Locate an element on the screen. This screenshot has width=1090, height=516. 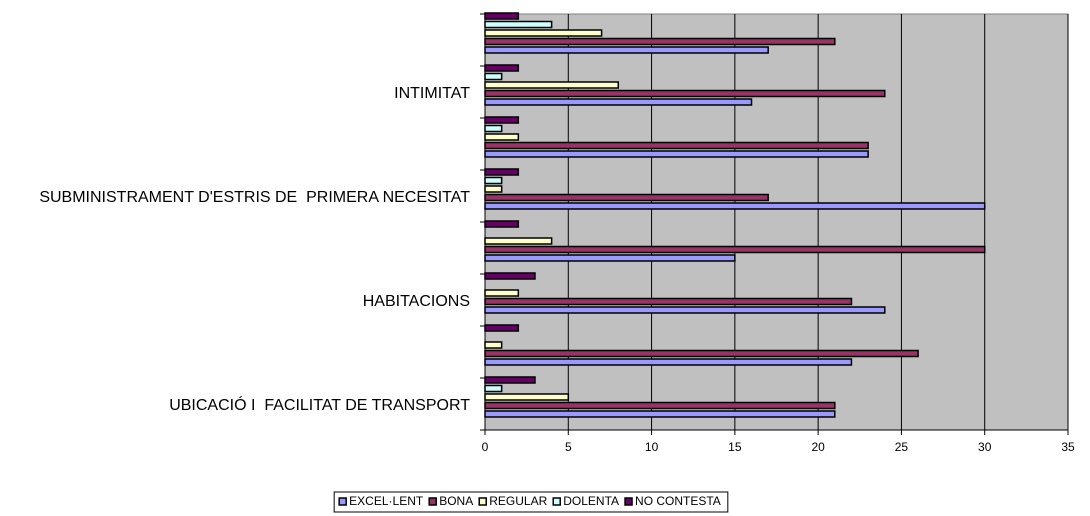
x-tick-label: 30 is located at coordinates (985, 447).